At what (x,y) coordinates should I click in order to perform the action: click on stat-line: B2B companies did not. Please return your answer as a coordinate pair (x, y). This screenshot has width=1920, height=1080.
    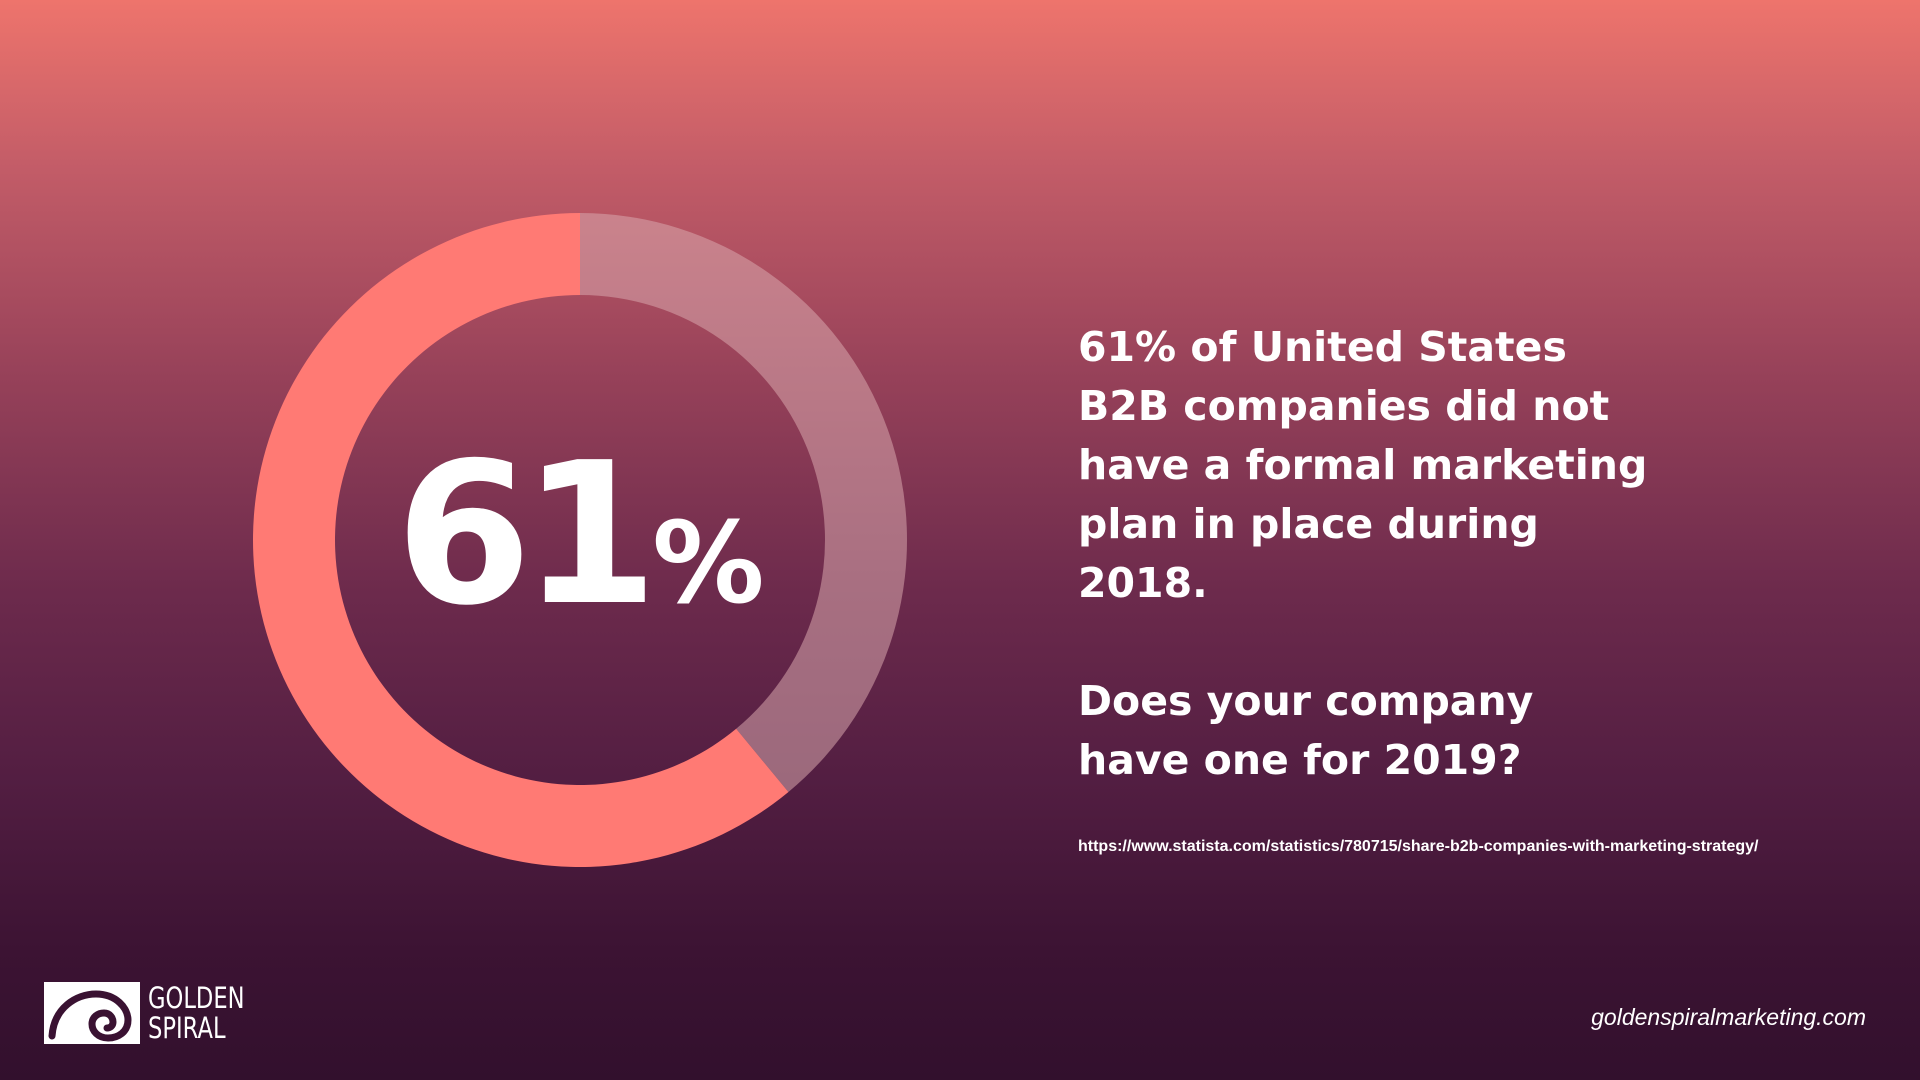
    Looking at the image, I should click on (1344, 406).